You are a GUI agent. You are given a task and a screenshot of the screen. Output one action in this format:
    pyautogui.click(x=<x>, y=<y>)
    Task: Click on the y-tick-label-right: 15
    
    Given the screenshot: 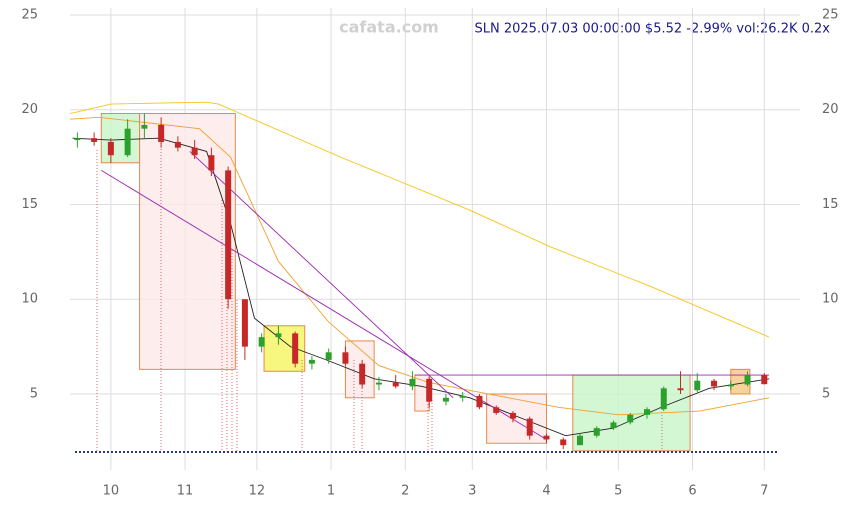 What is the action you would take?
    pyautogui.click(x=830, y=204)
    